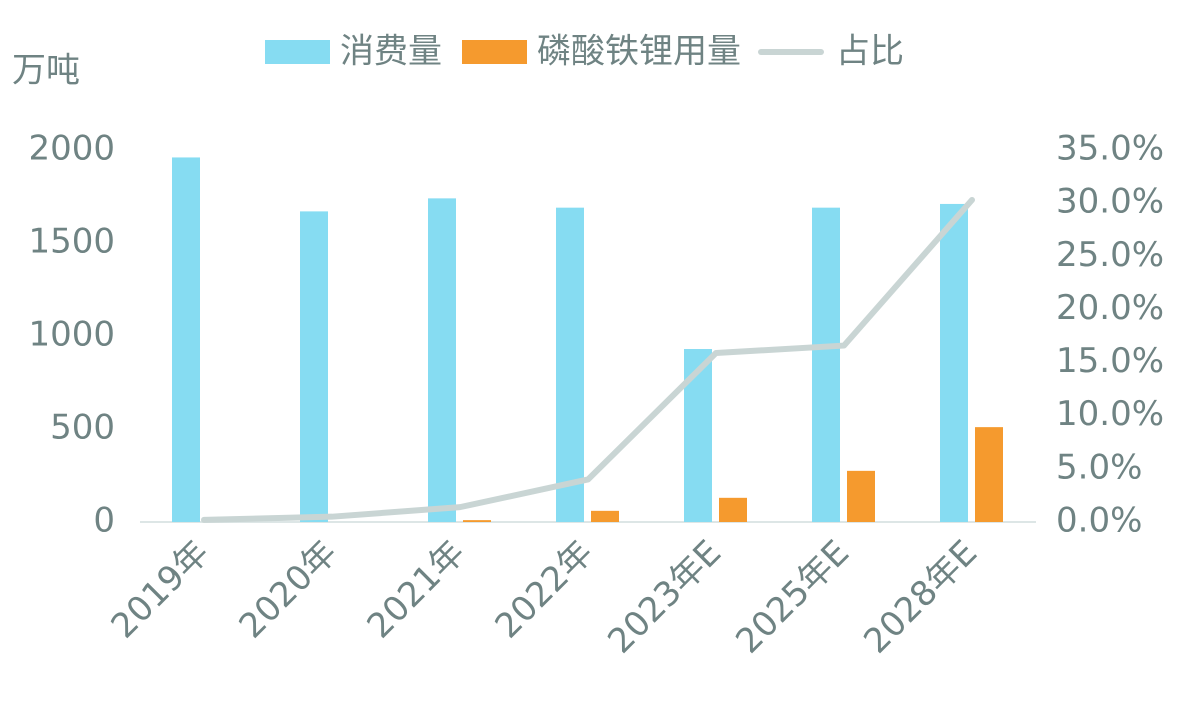 The image size is (1181, 709). What do you see at coordinates (391, 52) in the screenshot?
I see `legend-label: 消费量` at bounding box center [391, 52].